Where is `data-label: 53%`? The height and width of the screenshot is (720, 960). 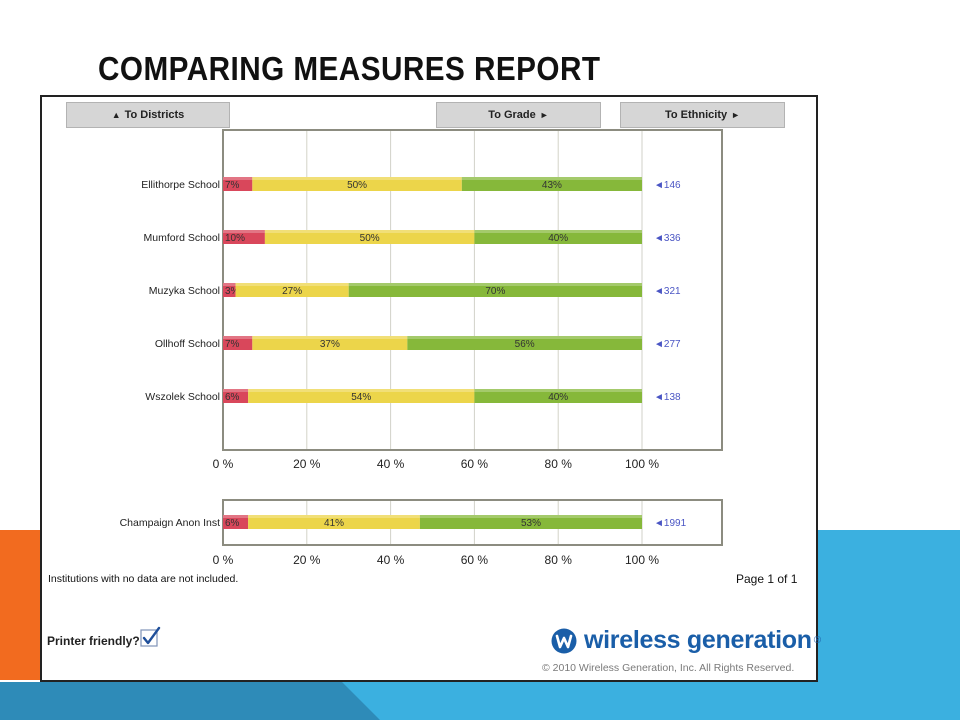
data-label: 53% is located at coordinates (531, 523).